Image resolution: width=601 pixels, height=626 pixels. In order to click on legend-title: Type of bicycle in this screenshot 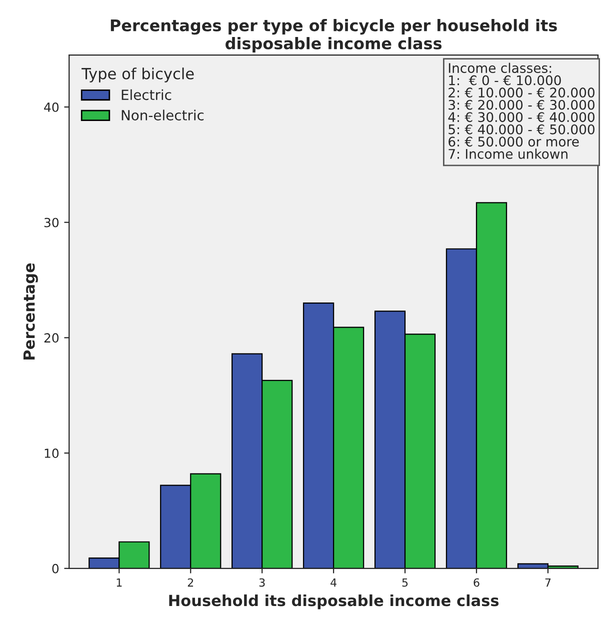, I will do `click(138, 75)`.